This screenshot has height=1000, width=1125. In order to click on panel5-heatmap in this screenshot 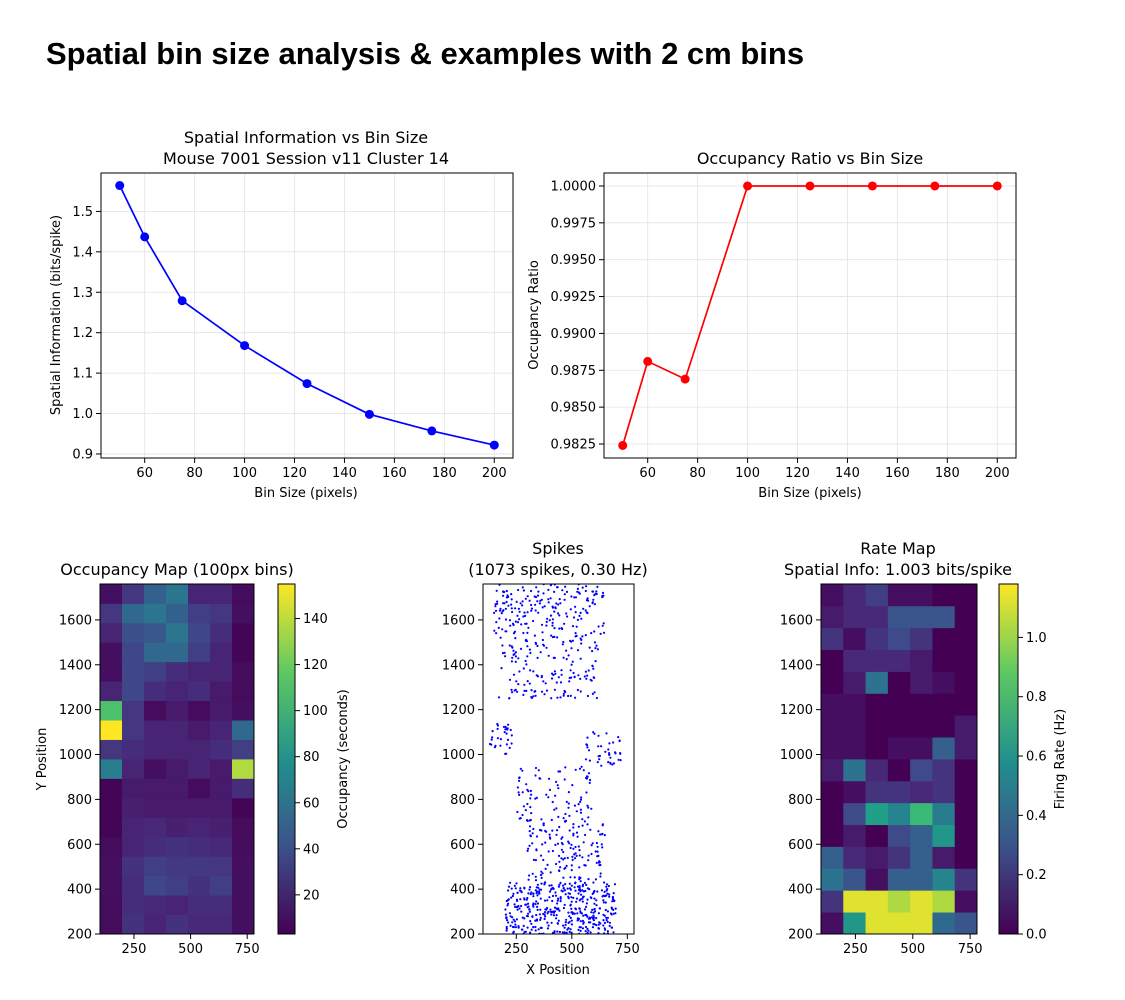, I will do `click(899, 759)`.